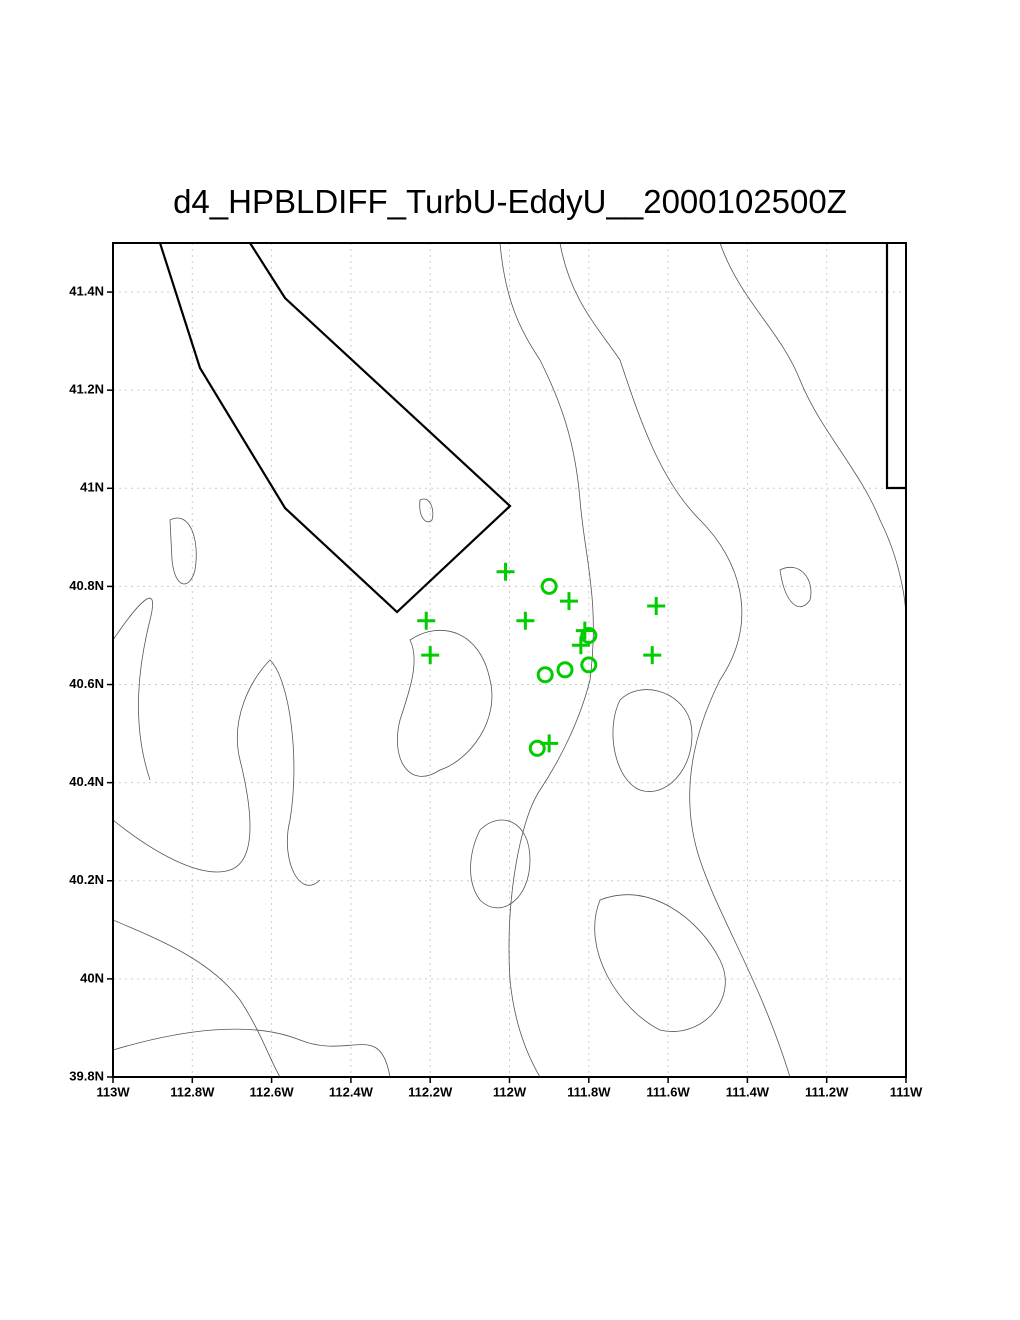 The height and width of the screenshot is (1320, 1020). I want to click on x-tick-label: 111.8W, so click(589, 1091).